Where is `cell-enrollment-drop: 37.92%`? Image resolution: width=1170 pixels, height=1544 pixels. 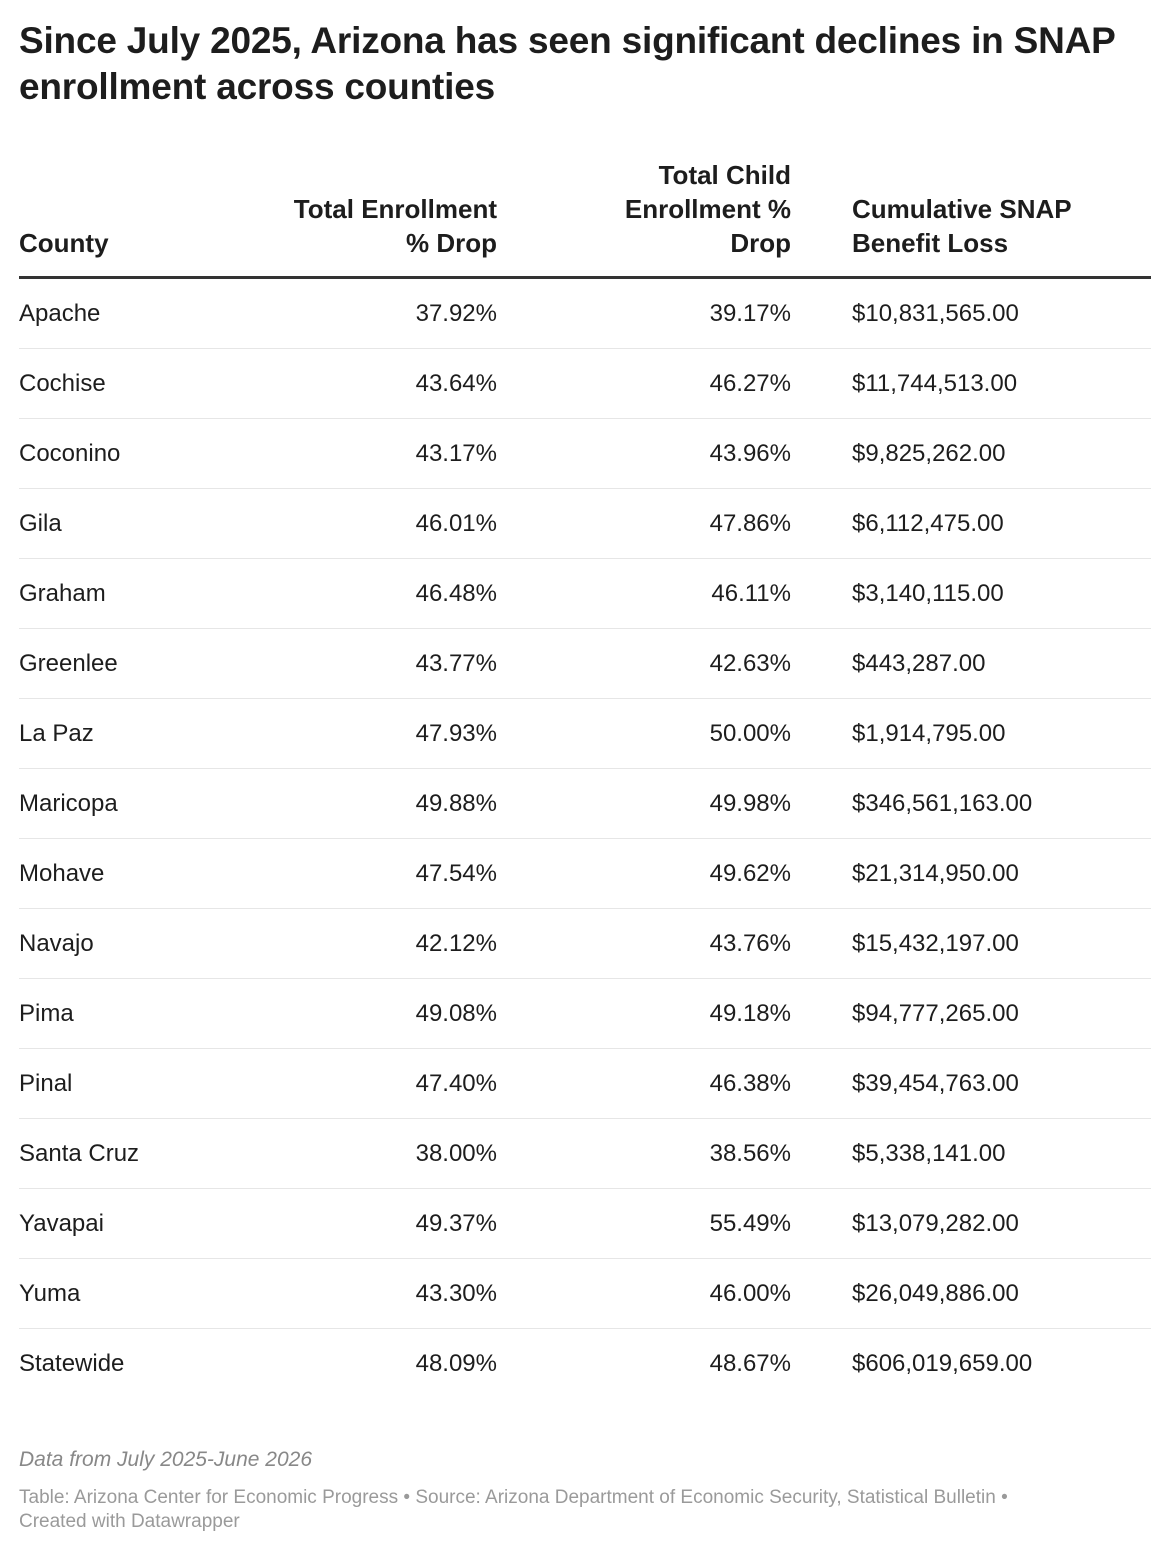
cell-enrollment-drop: 37.92% is located at coordinates (364, 313).